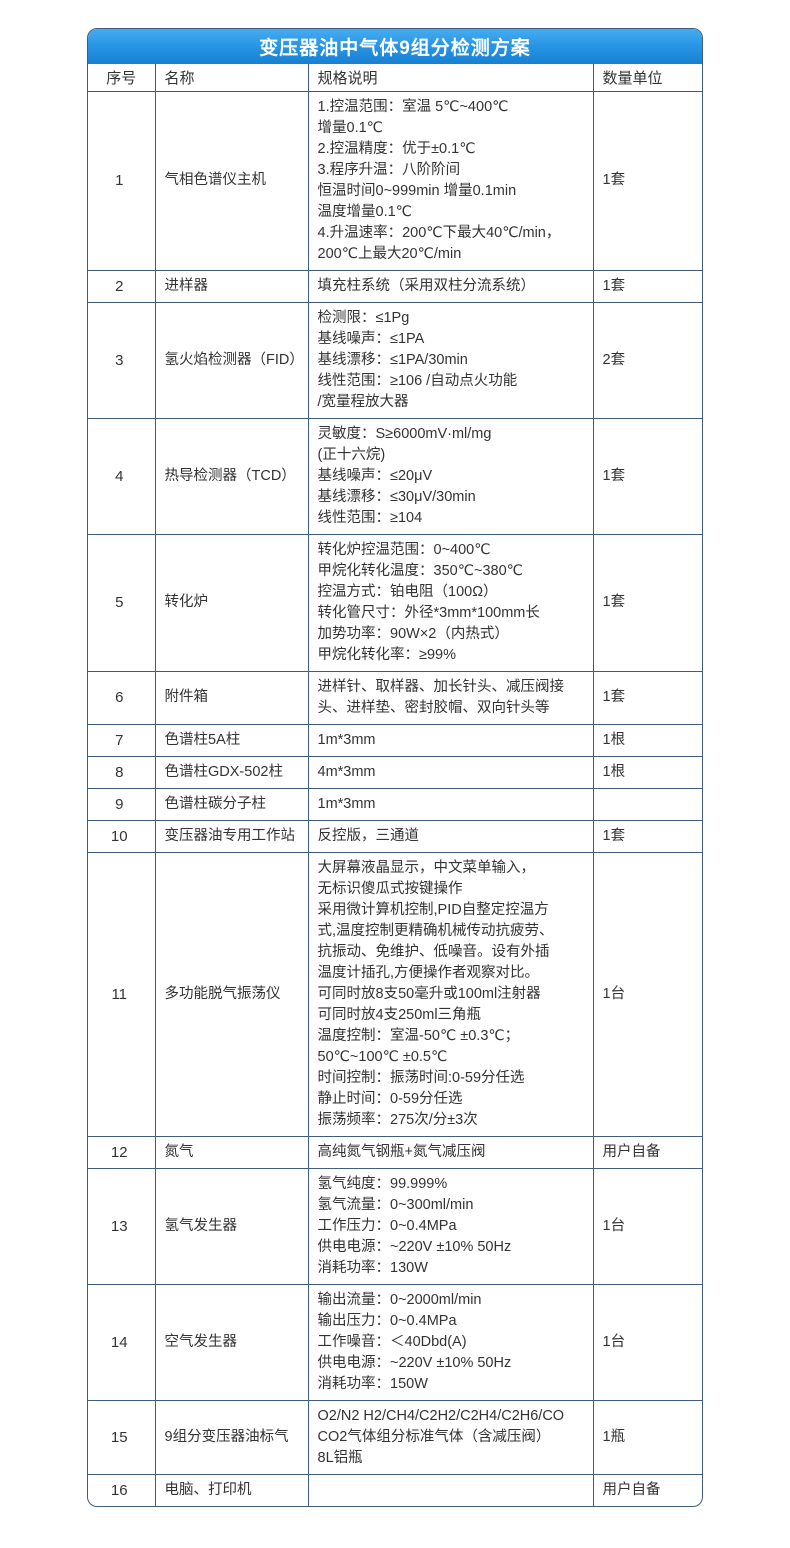 Image resolution: width=790 pixels, height=1548 pixels. I want to click on row-number: 12, so click(122, 1152).